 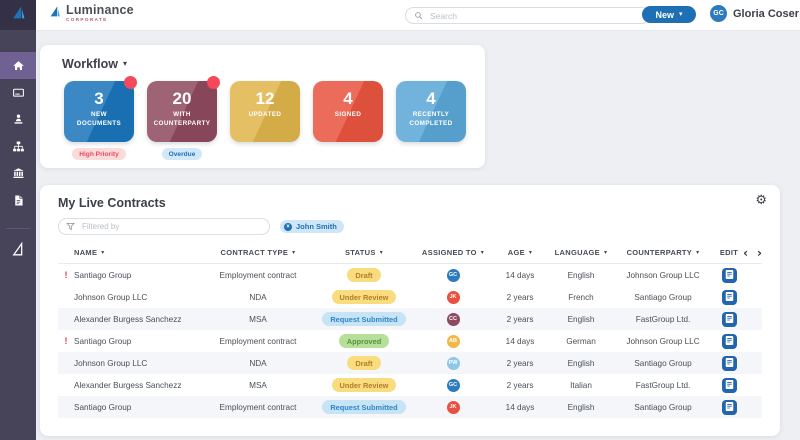 I want to click on column-header-language: LANGUAGE ▾, so click(x=581, y=252).